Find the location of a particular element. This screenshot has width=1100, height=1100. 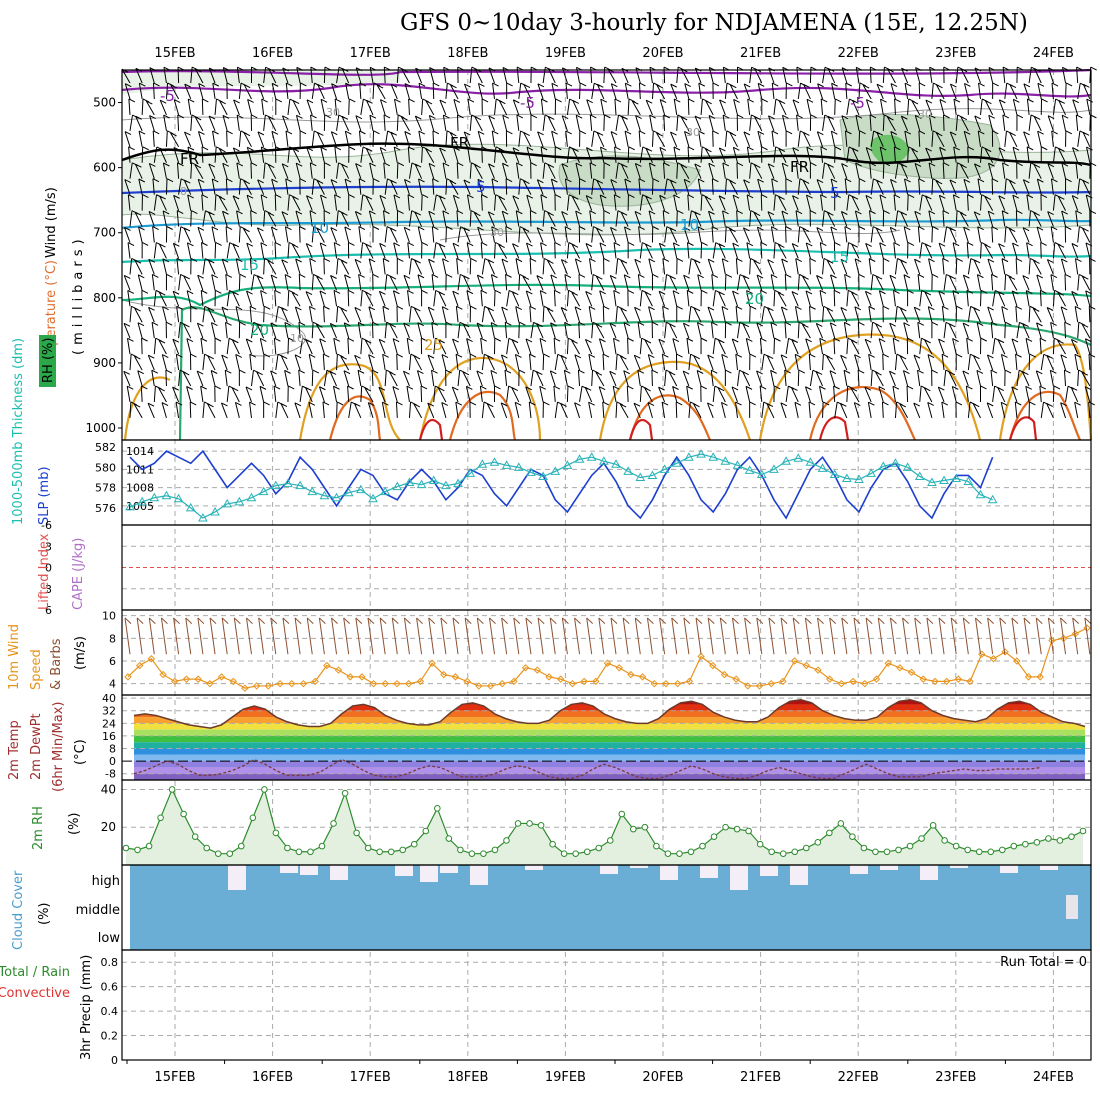

isotherm is located at coordinates (728, 428).